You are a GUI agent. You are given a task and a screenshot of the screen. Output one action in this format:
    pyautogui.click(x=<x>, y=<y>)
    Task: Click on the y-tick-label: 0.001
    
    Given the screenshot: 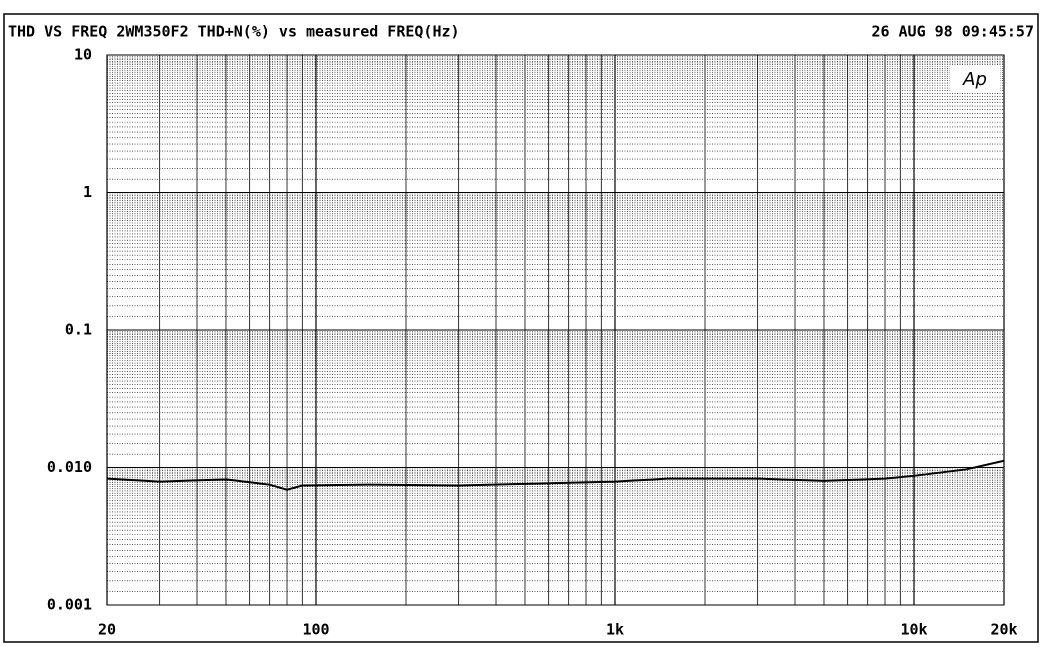 What is the action you would take?
    pyautogui.click(x=69, y=605)
    